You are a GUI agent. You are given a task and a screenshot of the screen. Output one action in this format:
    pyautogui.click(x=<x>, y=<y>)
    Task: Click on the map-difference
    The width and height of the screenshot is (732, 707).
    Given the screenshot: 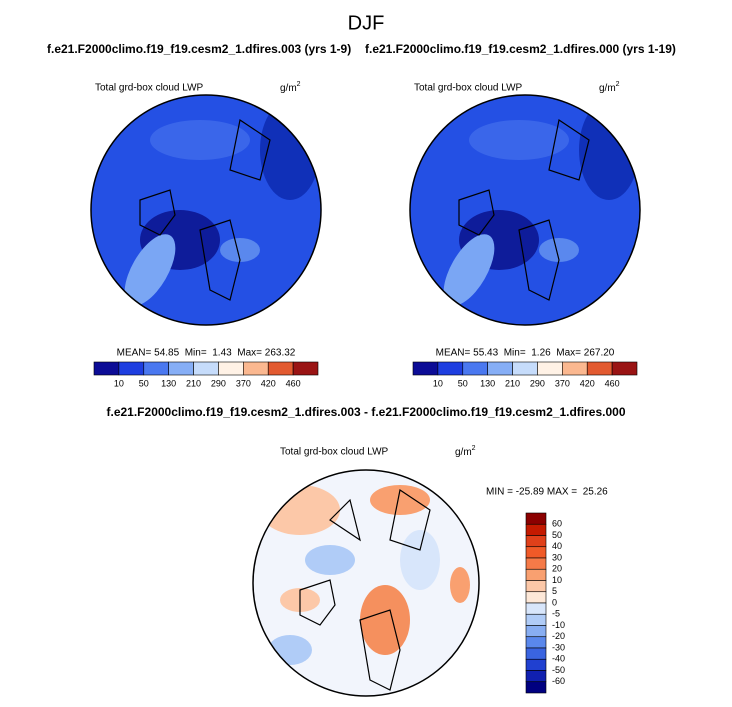 What is the action you would take?
    pyautogui.click(x=366, y=583)
    